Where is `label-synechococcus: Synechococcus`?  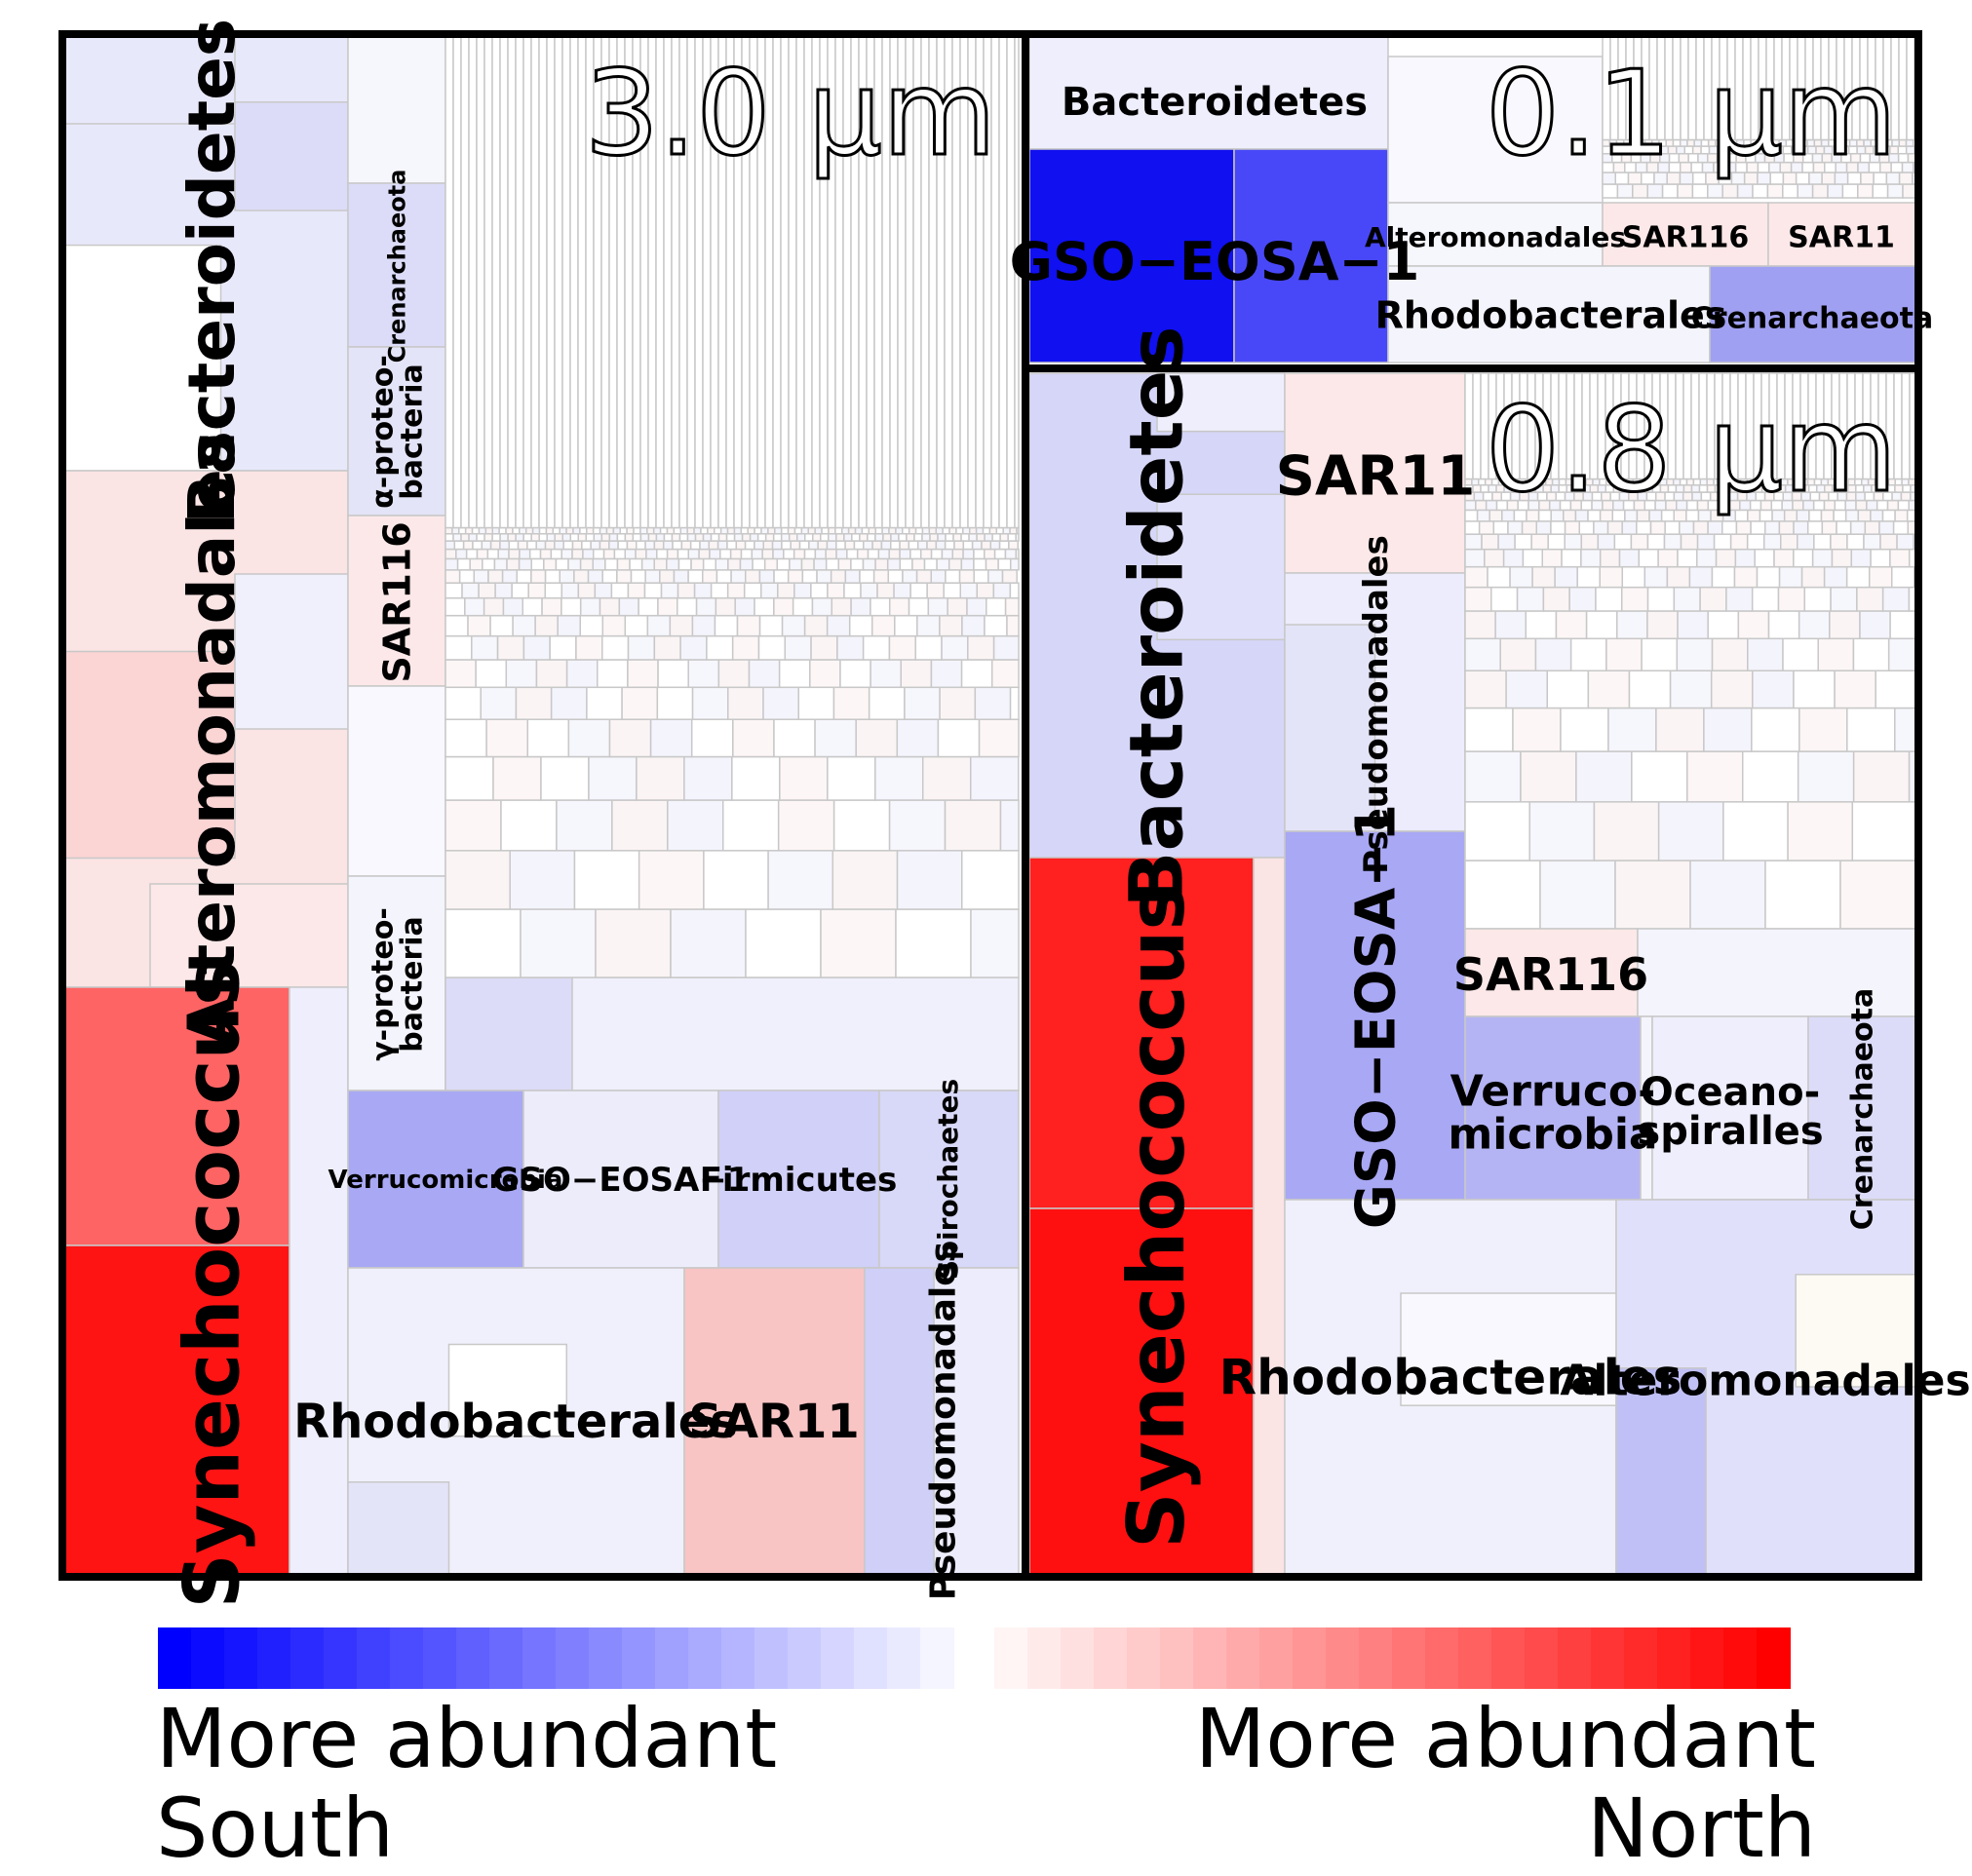
label-synechococcus: Synechococcus is located at coordinates (213, 1284).